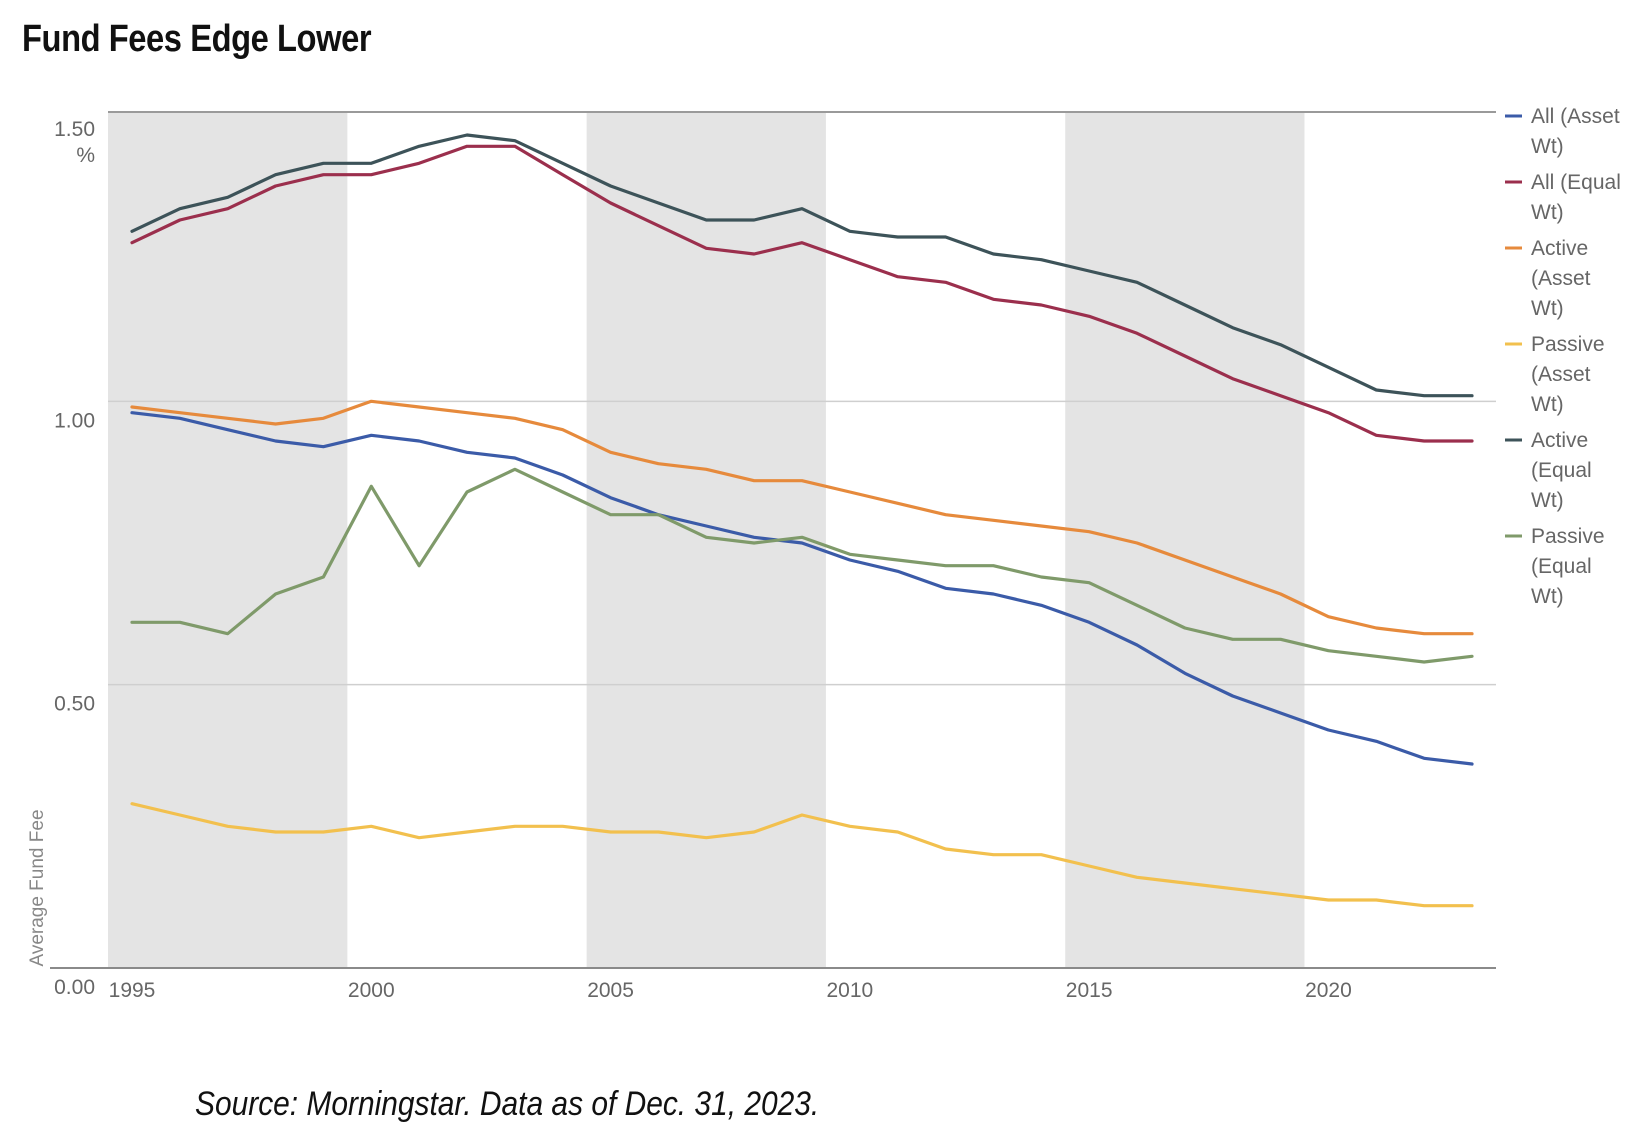  I want to click on x-tick-2: 2005, so click(610, 990).